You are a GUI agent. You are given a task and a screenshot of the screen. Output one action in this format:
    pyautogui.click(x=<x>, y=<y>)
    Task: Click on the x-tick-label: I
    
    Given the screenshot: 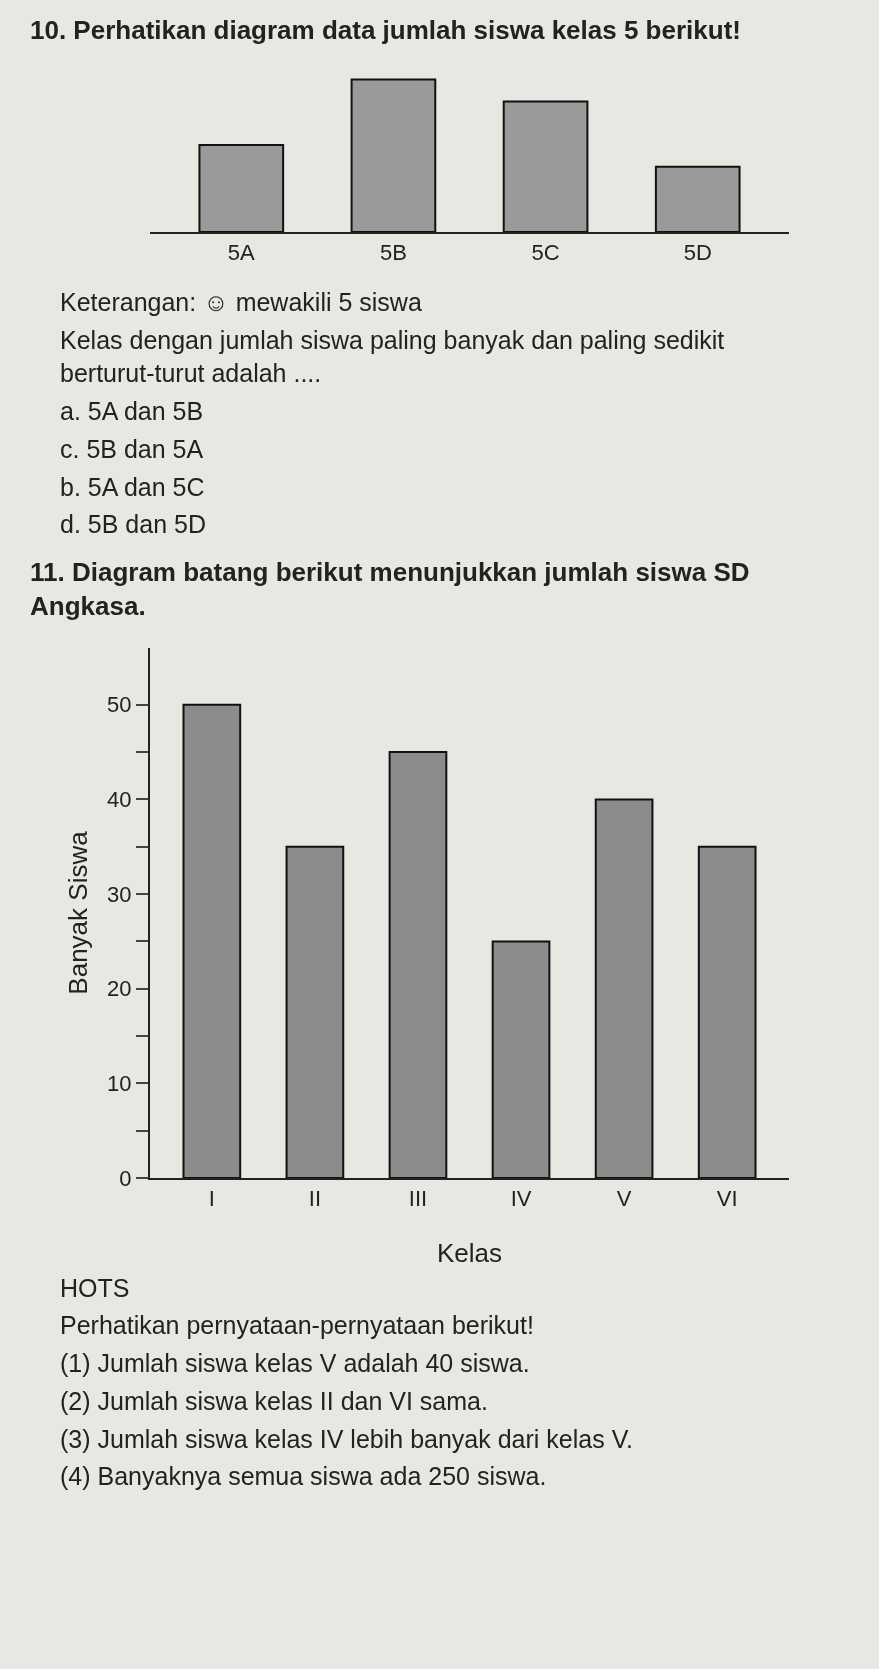 What is the action you would take?
    pyautogui.click(x=211, y=1199)
    